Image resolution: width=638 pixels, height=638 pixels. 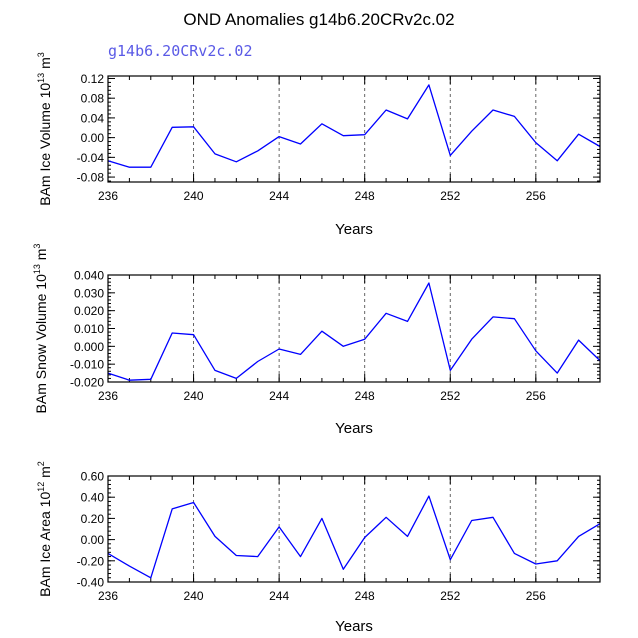 What do you see at coordinates (87, 383) in the screenshot?
I see `y-tick-label: -0.020` at bounding box center [87, 383].